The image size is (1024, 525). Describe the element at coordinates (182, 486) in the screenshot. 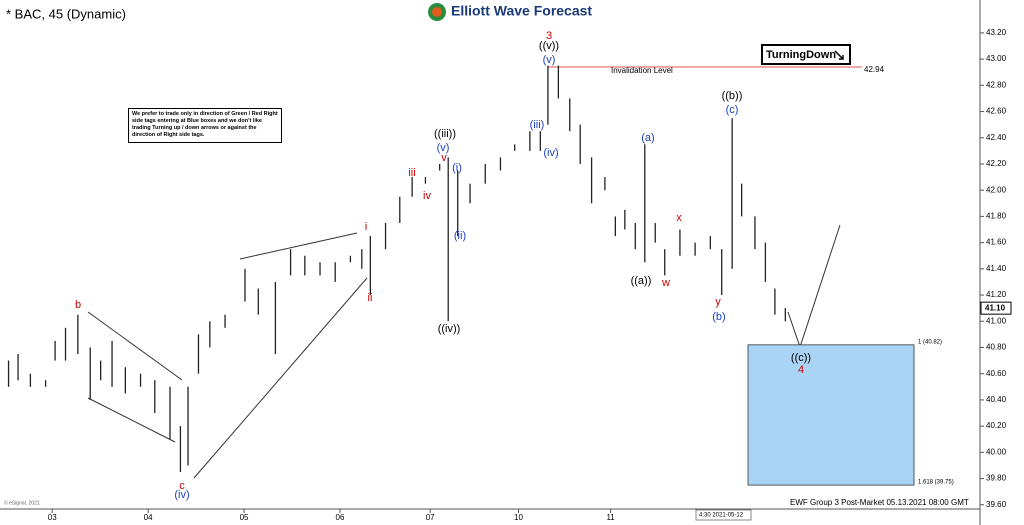

I see `wave-label: c` at that location.